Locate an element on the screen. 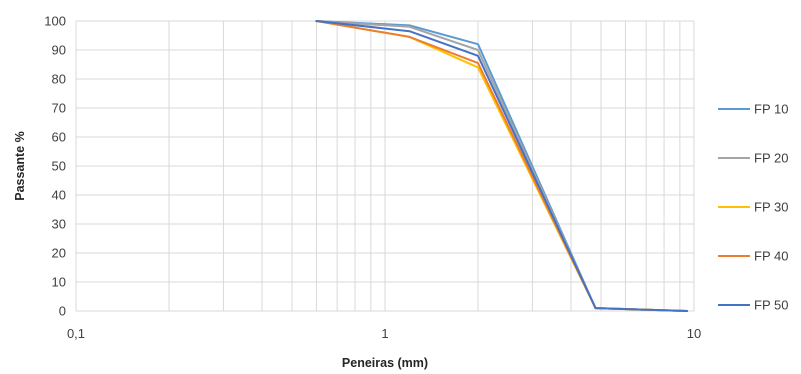  x-axis-ticks: 0,1 1 10 is located at coordinates (384, 333).